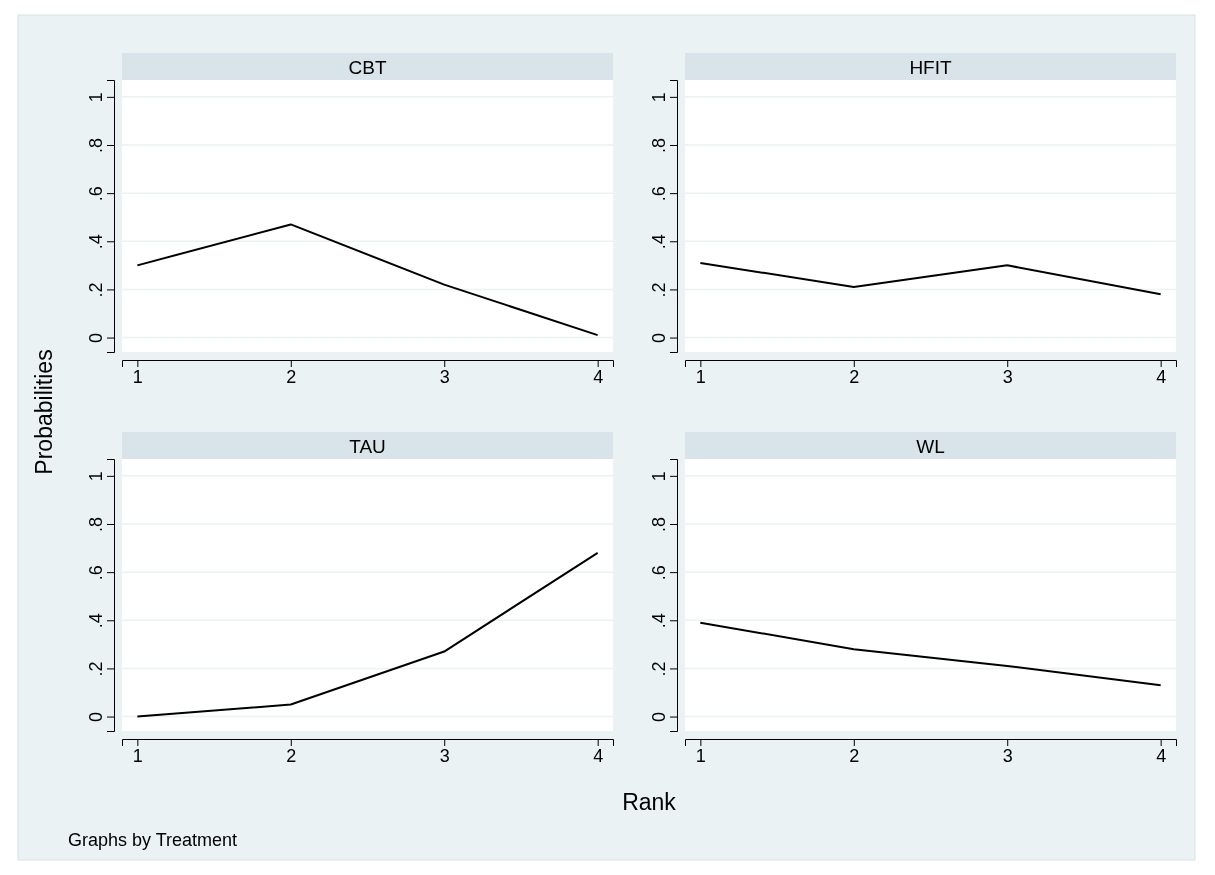 Image resolution: width=1215 pixels, height=875 pixels. Describe the element at coordinates (649, 802) in the screenshot. I see `x-axis-title: Rank` at that location.